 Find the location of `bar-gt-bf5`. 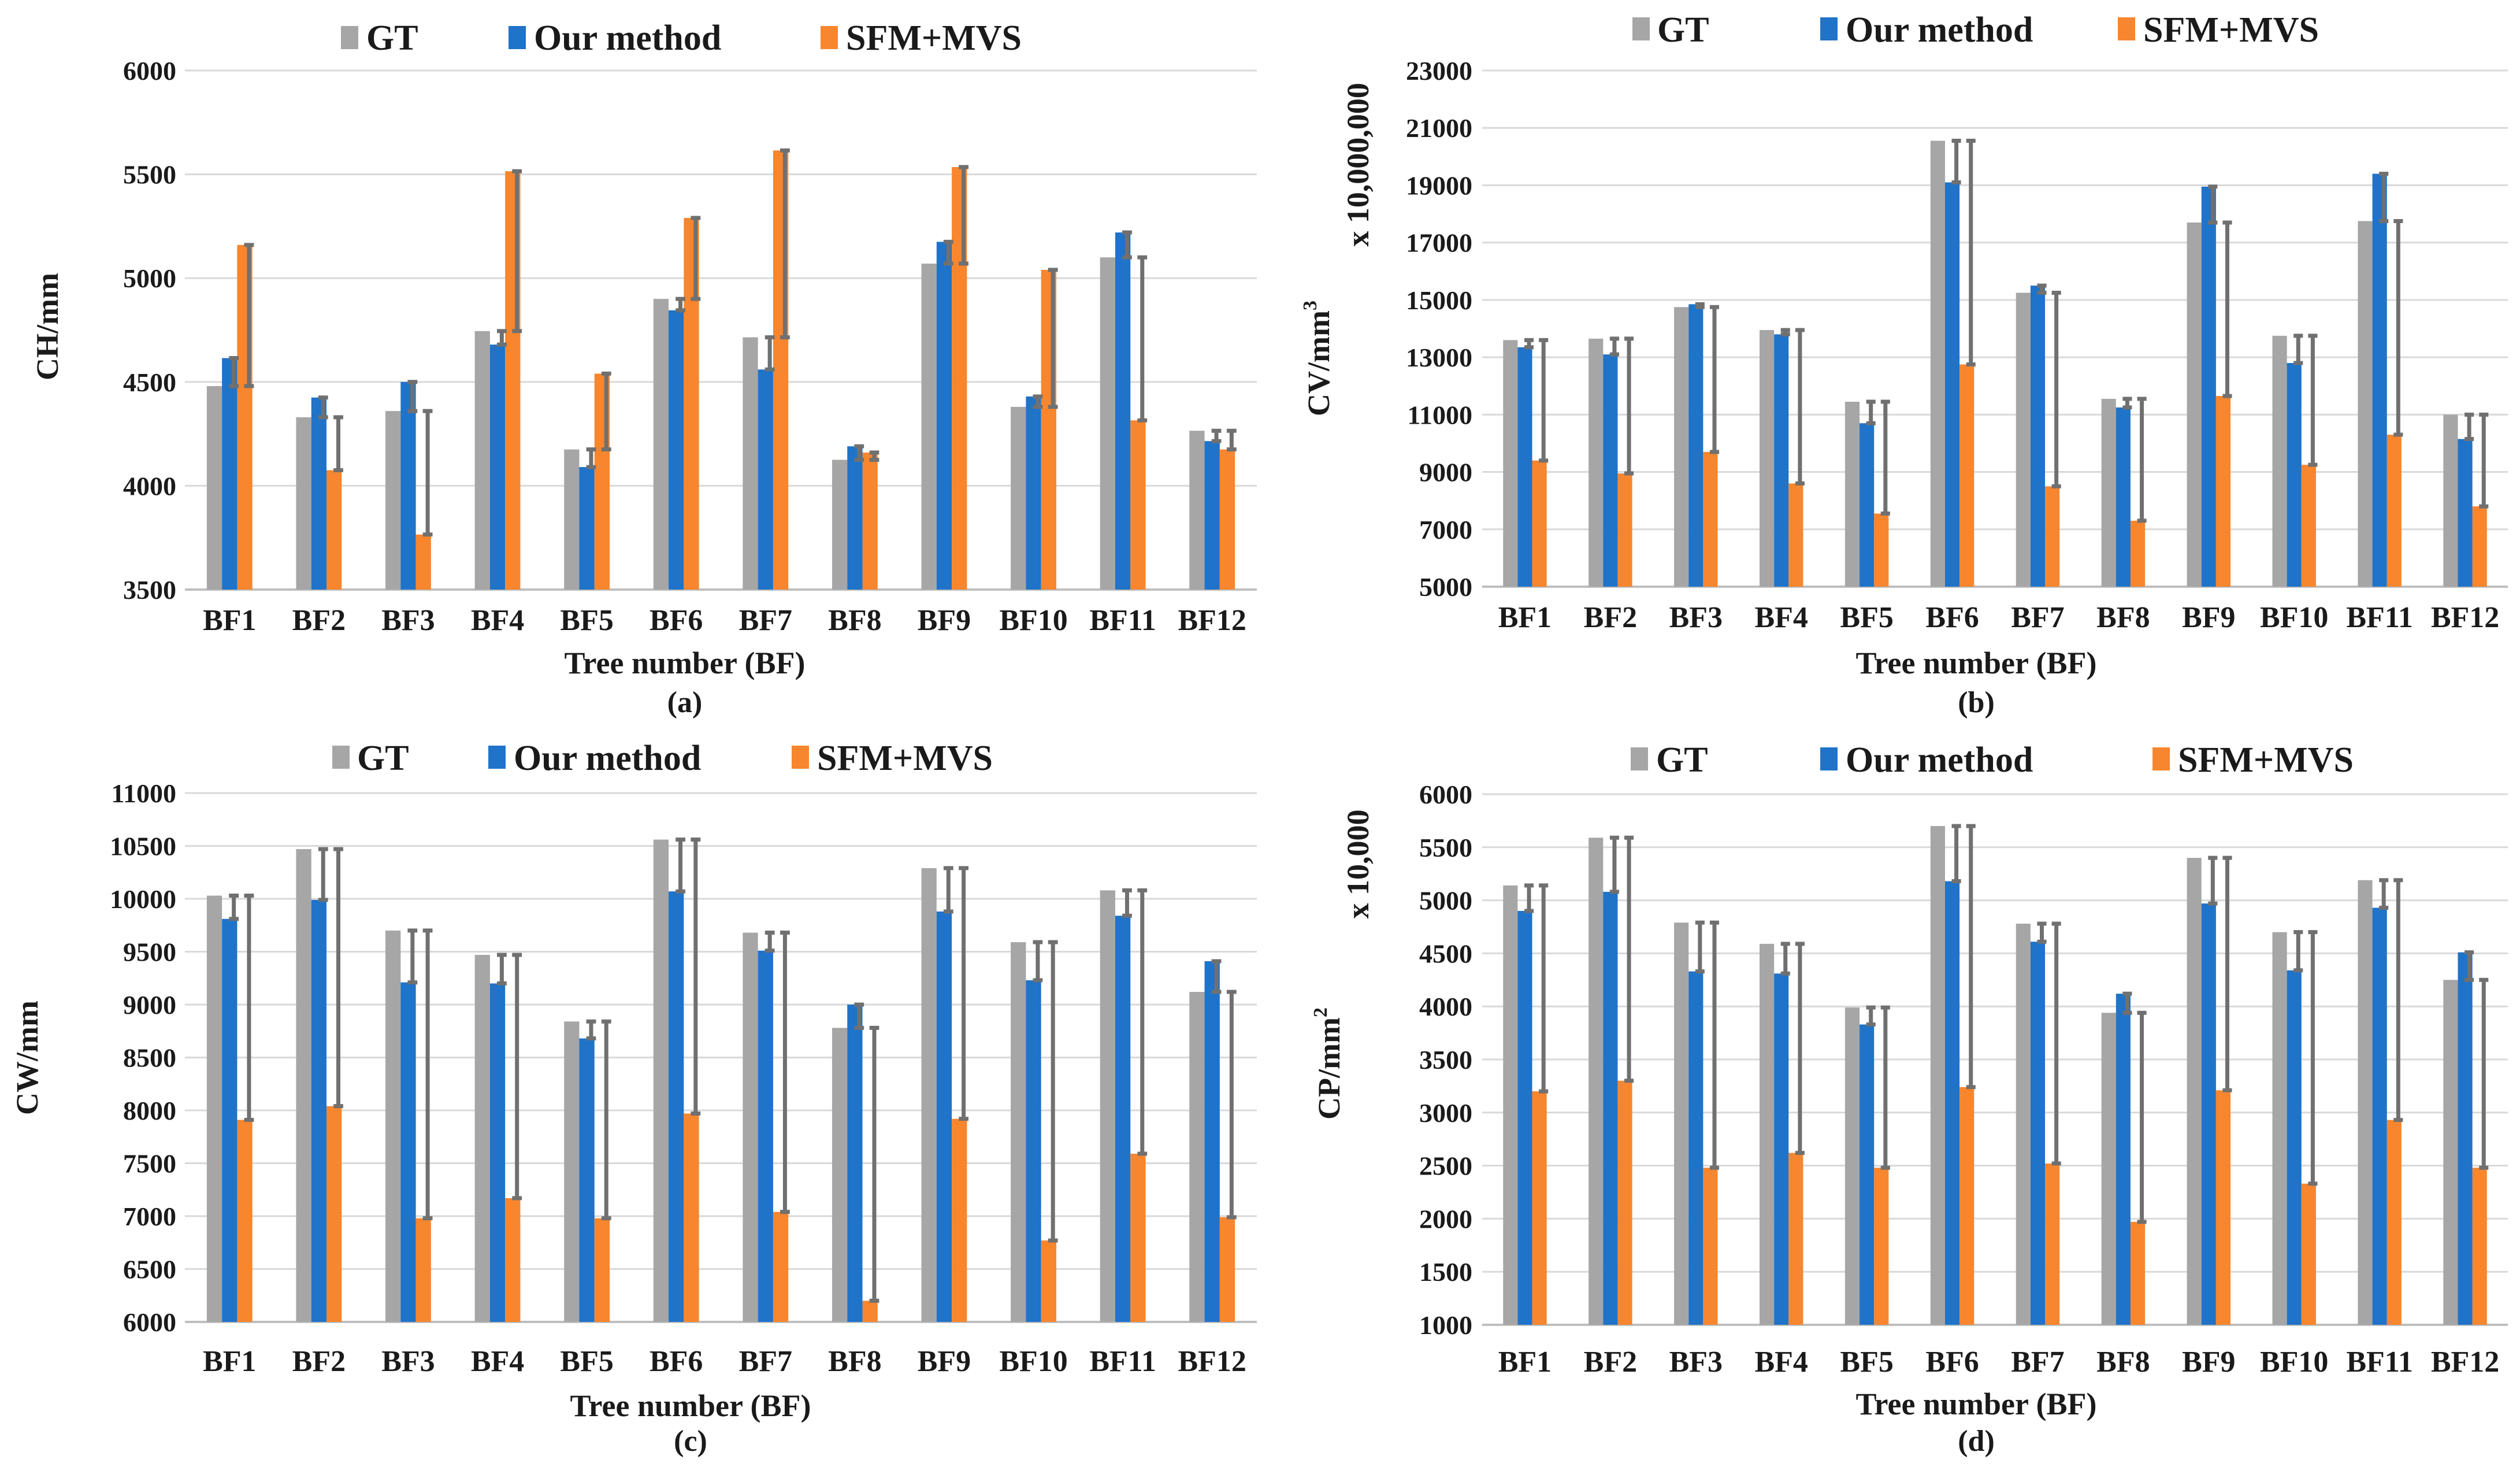

bar-gt-bf5 is located at coordinates (1852, 494).